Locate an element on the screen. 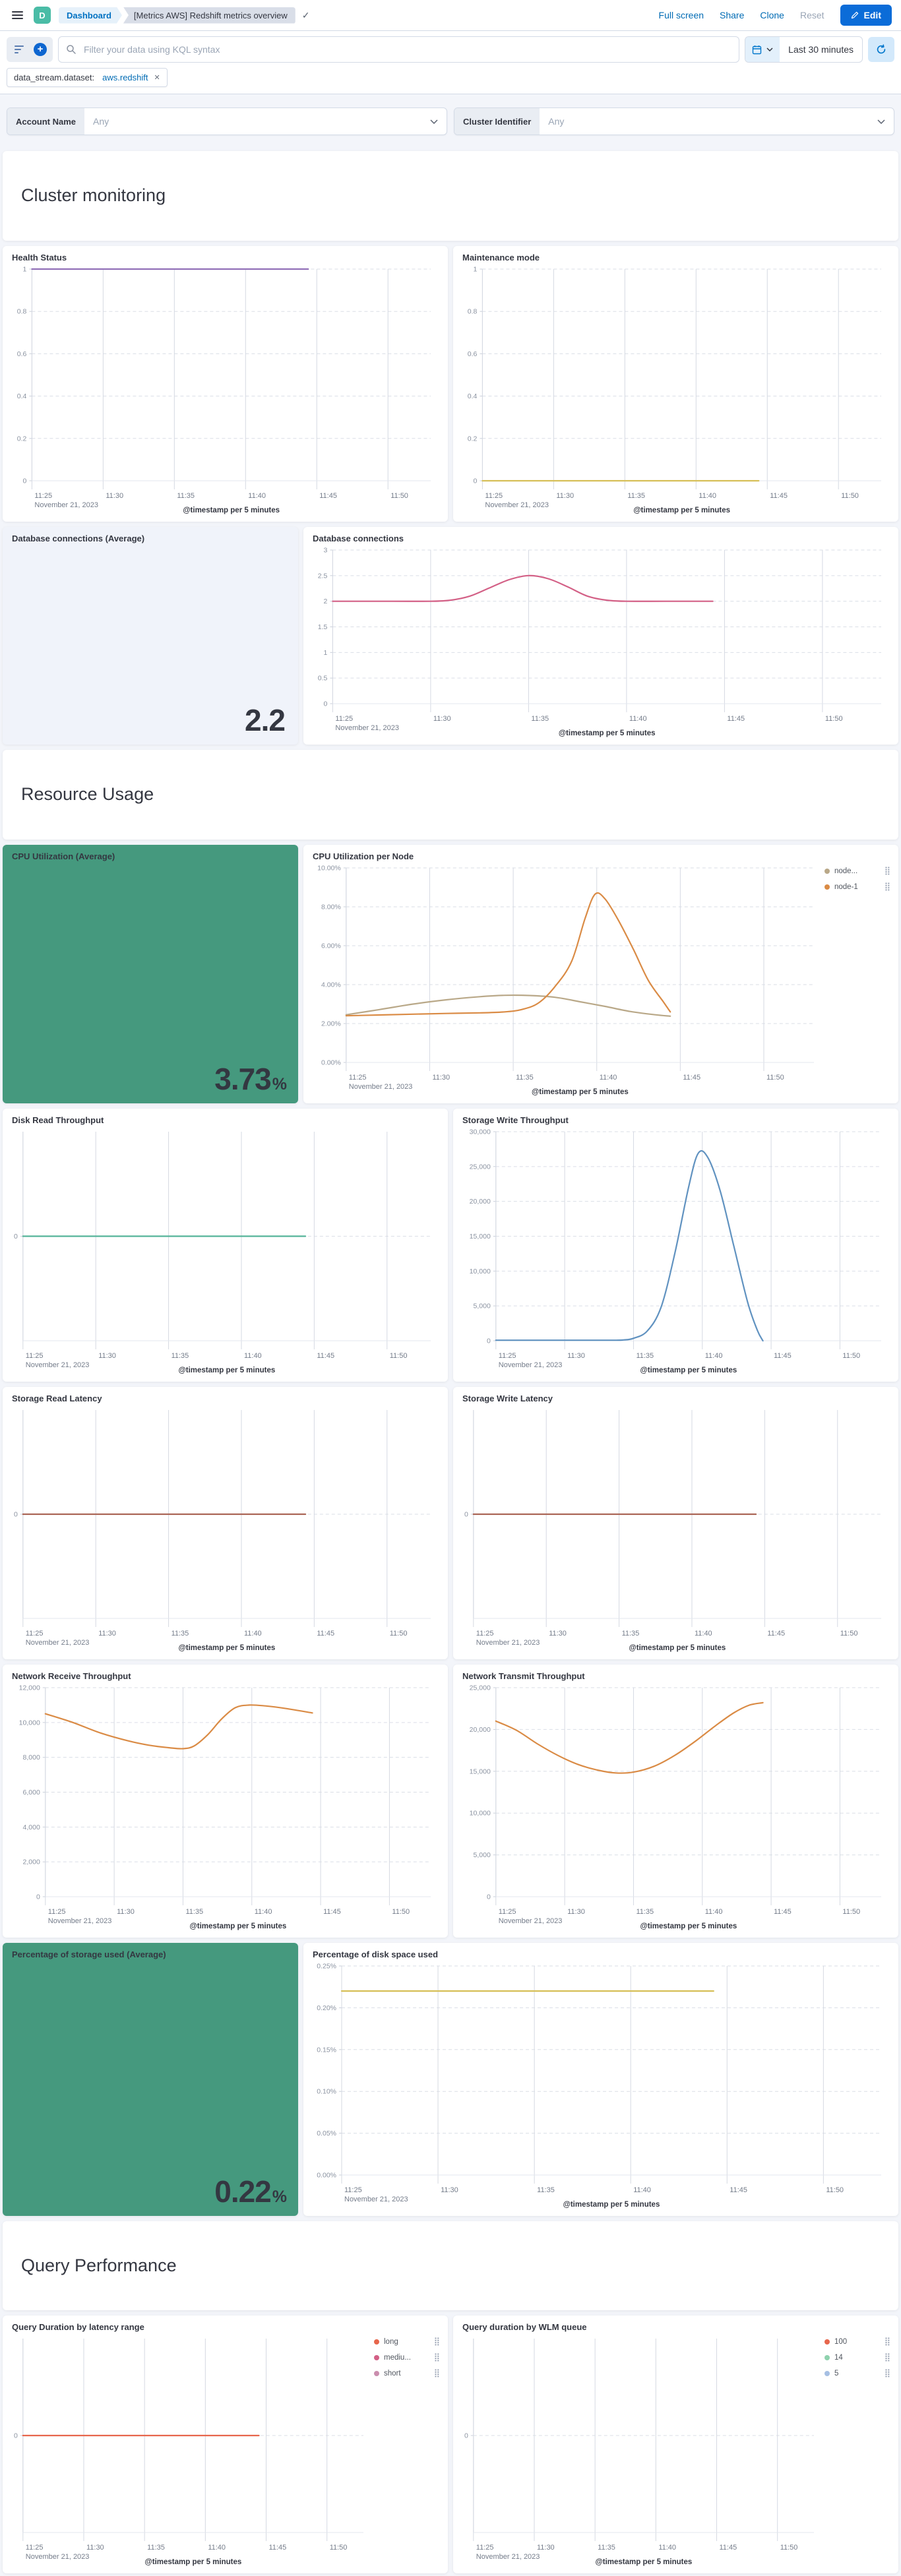  legend-item: short is located at coordinates (407, 2373).